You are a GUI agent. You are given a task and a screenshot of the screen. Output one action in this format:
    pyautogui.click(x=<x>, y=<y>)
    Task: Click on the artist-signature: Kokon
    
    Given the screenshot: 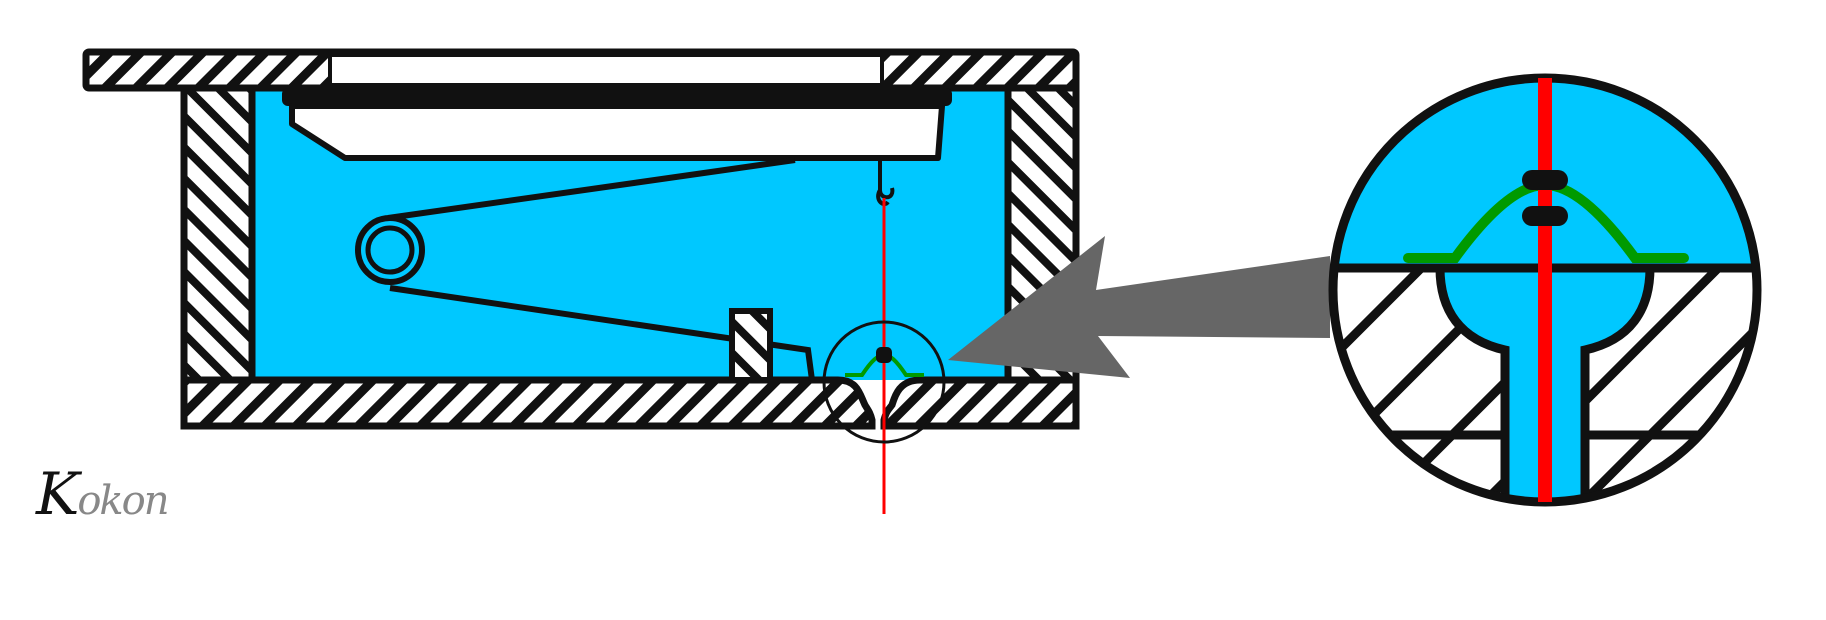 What is the action you would take?
    pyautogui.click(x=103, y=494)
    